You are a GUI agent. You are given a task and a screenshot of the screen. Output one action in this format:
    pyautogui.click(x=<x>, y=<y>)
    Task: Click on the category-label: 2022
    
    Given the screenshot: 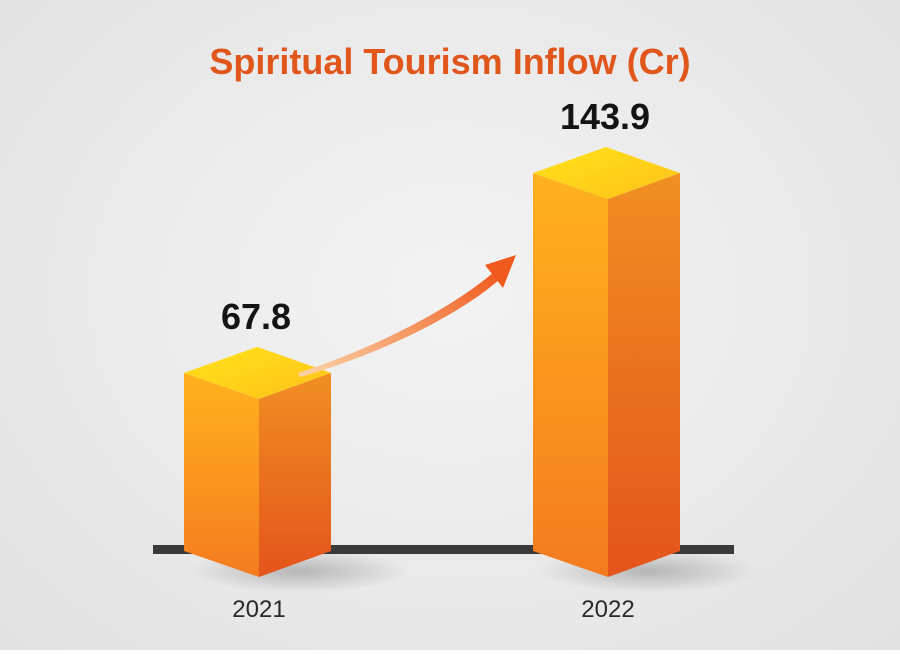 What is the action you would take?
    pyautogui.click(x=607, y=609)
    